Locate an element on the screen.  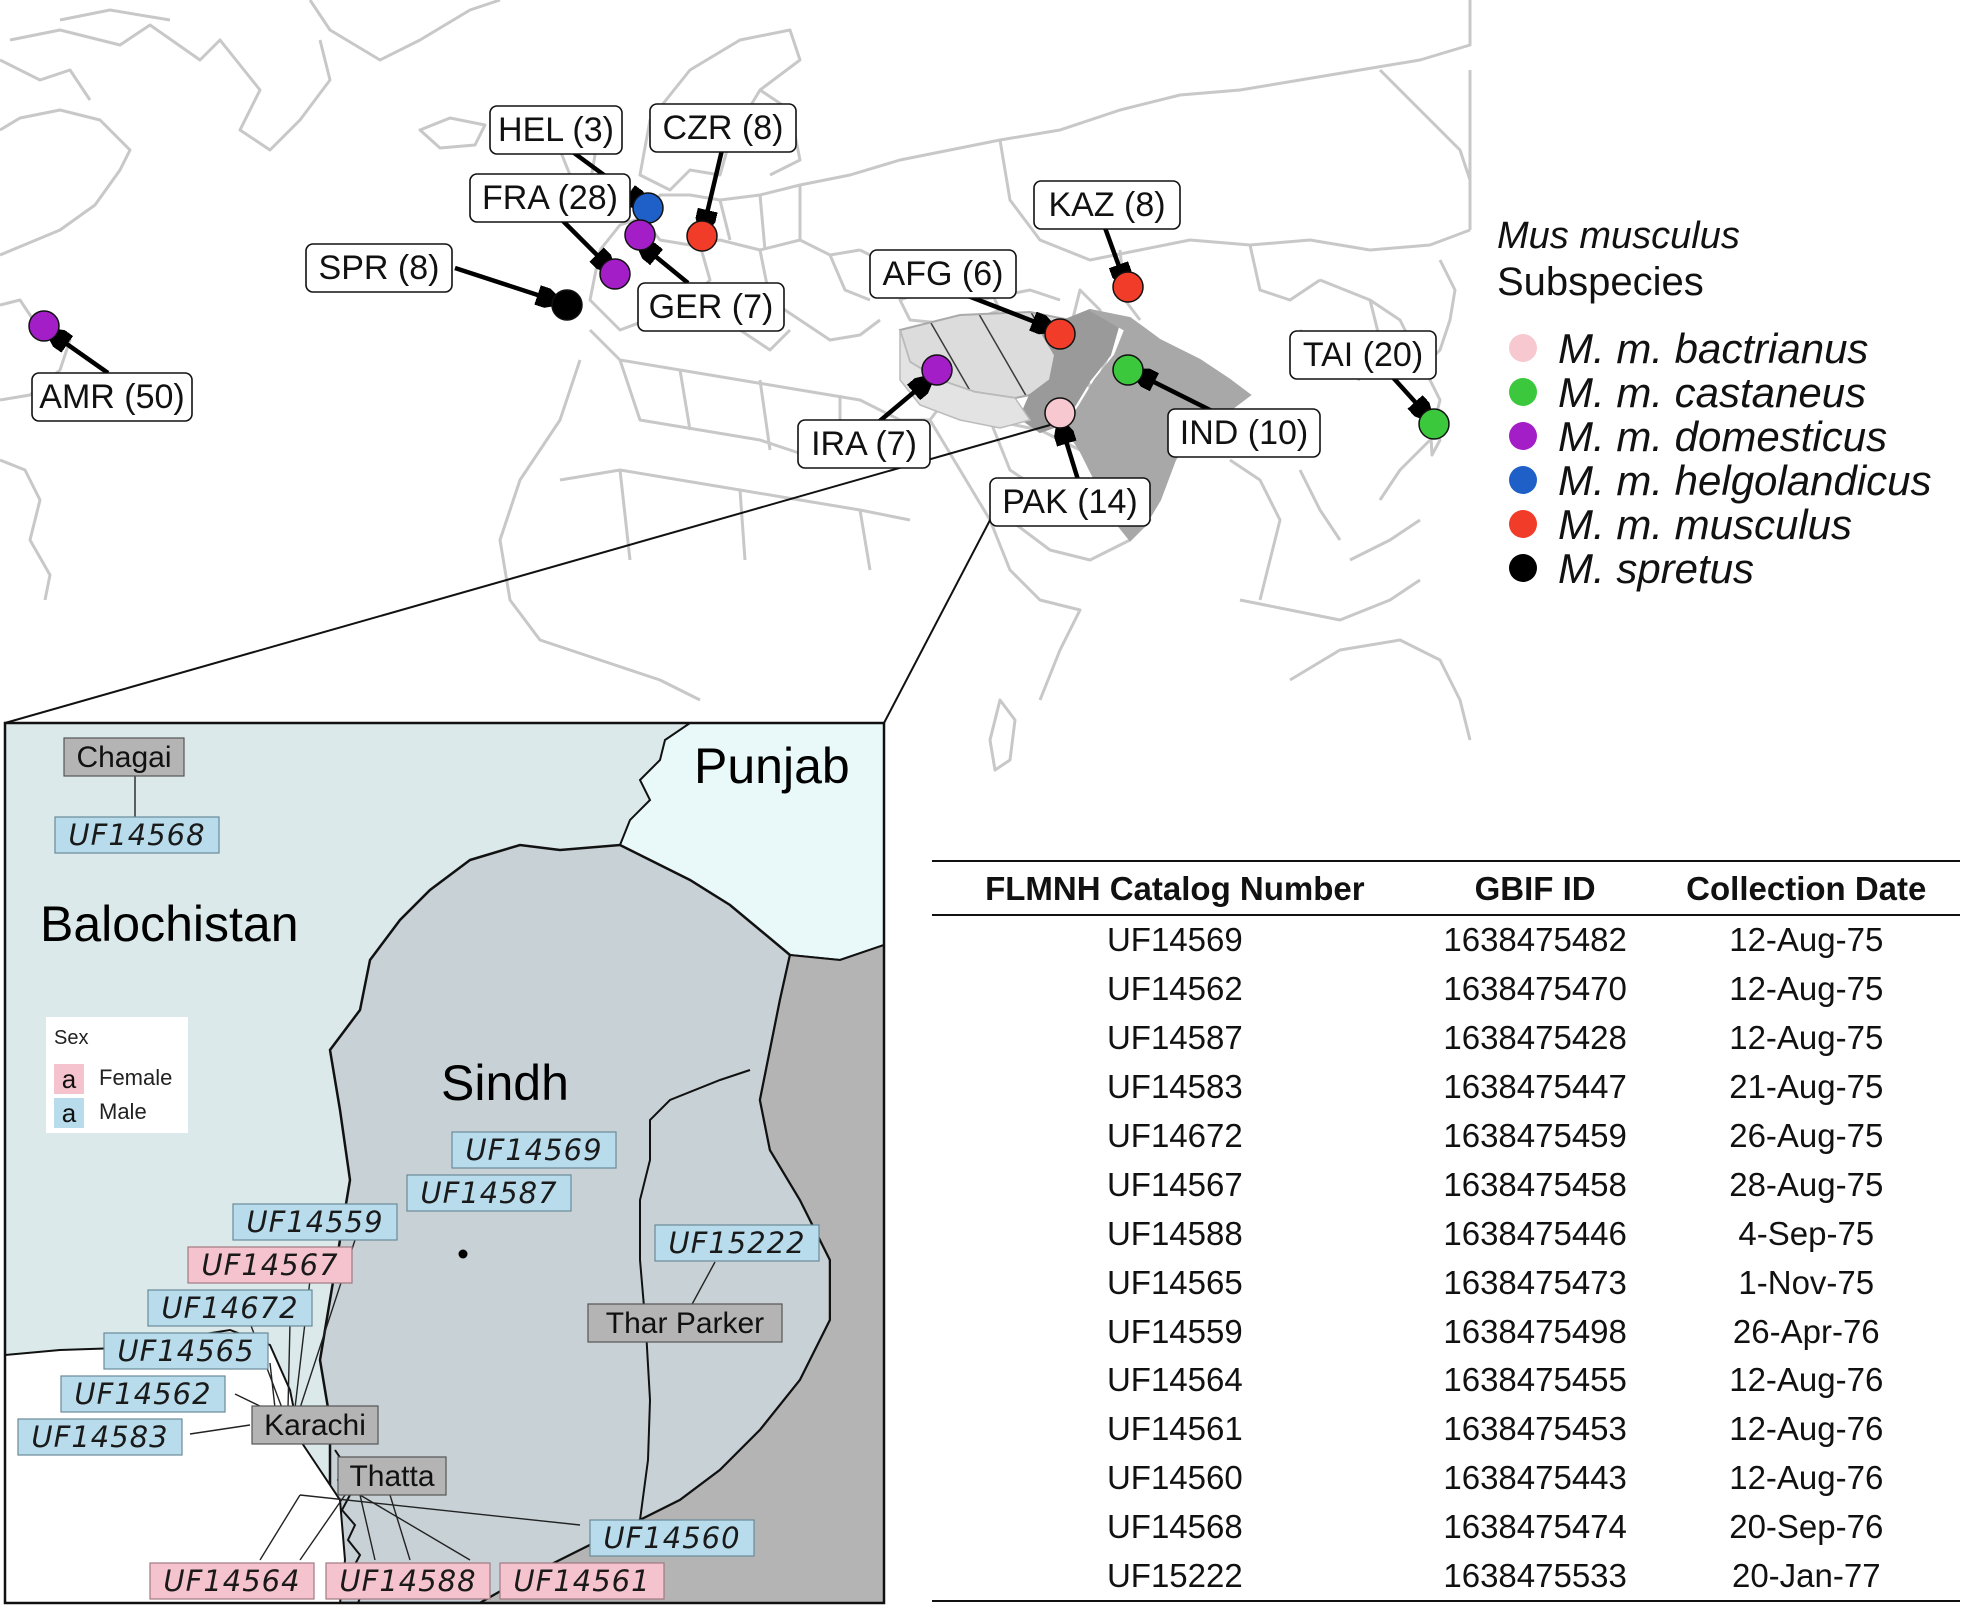
specimen-id: UF14562 is located at coordinates (142, 1394).